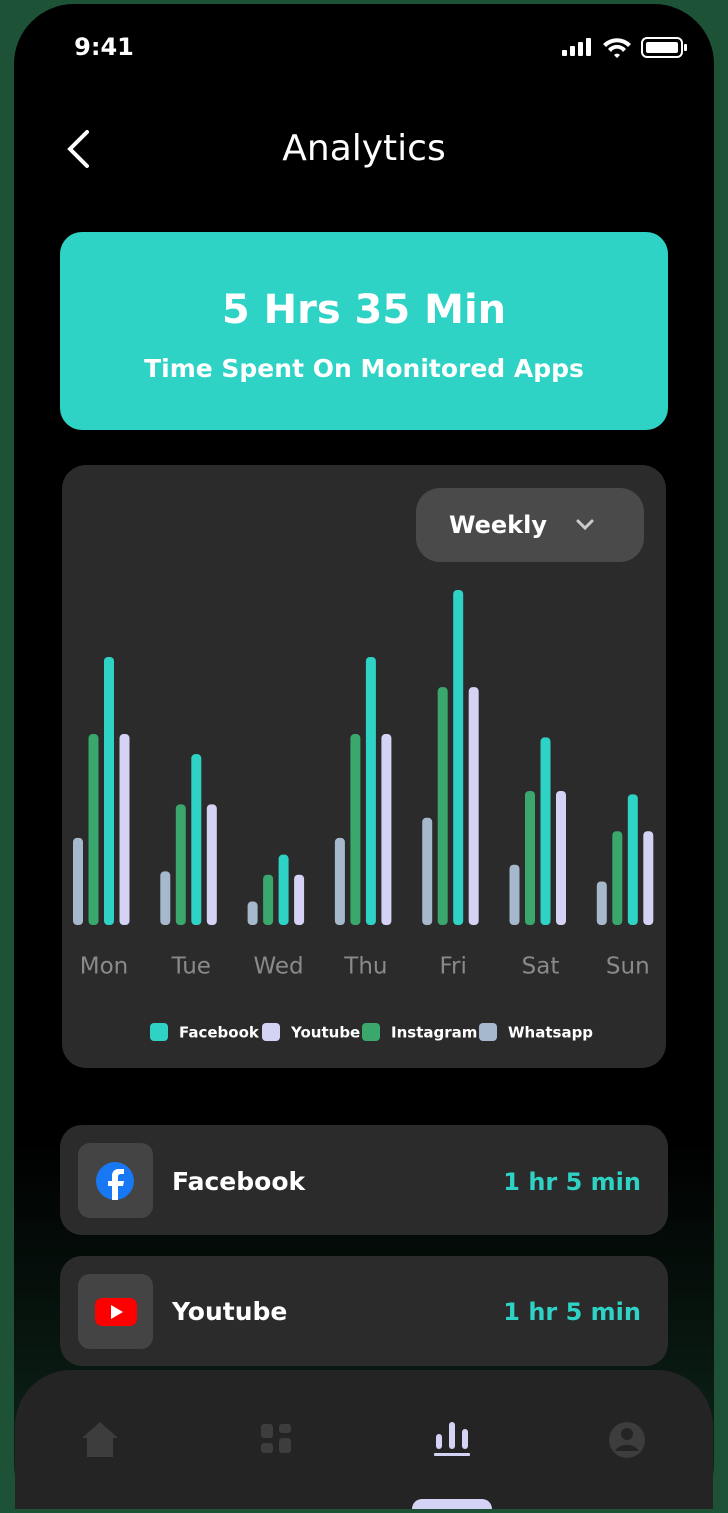 This screenshot has height=1513, width=728. What do you see at coordinates (452, 1506) in the screenshot?
I see `nav-indicator` at bounding box center [452, 1506].